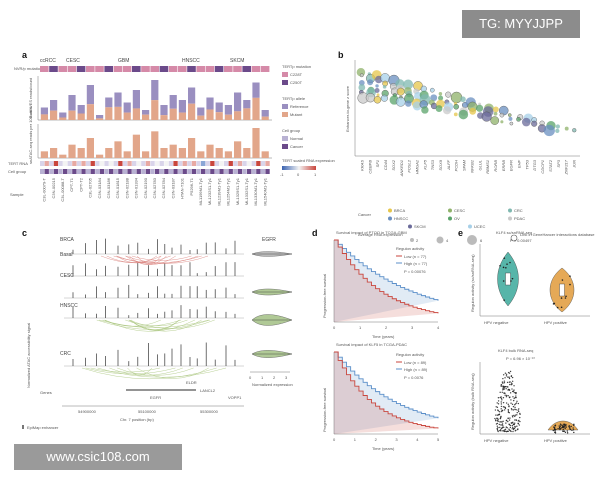  Describe the element at coordinates (115, 163) in the screenshot. I see `rna-cell-normal` at that location.